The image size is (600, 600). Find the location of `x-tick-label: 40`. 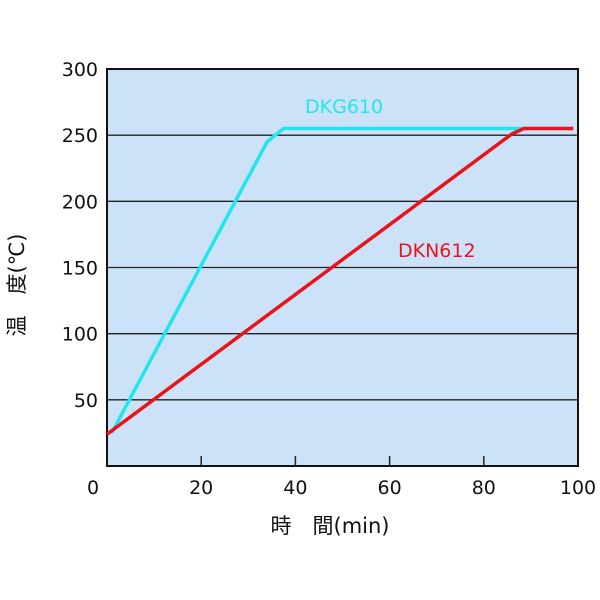

x-tick-label: 40 is located at coordinates (295, 488).